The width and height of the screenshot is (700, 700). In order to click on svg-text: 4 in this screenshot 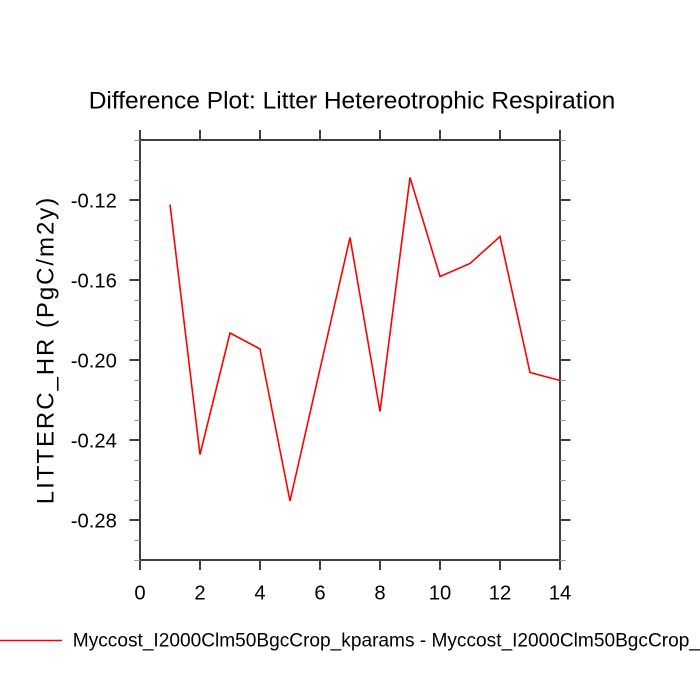, I will do `click(259, 594)`.